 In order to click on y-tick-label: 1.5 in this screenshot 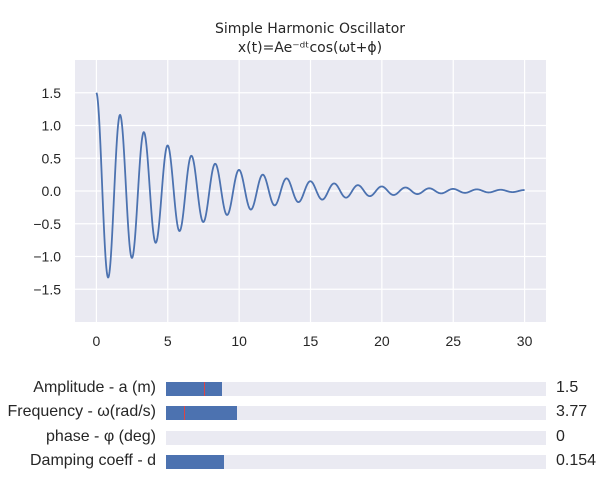, I will do `click(52, 93)`.